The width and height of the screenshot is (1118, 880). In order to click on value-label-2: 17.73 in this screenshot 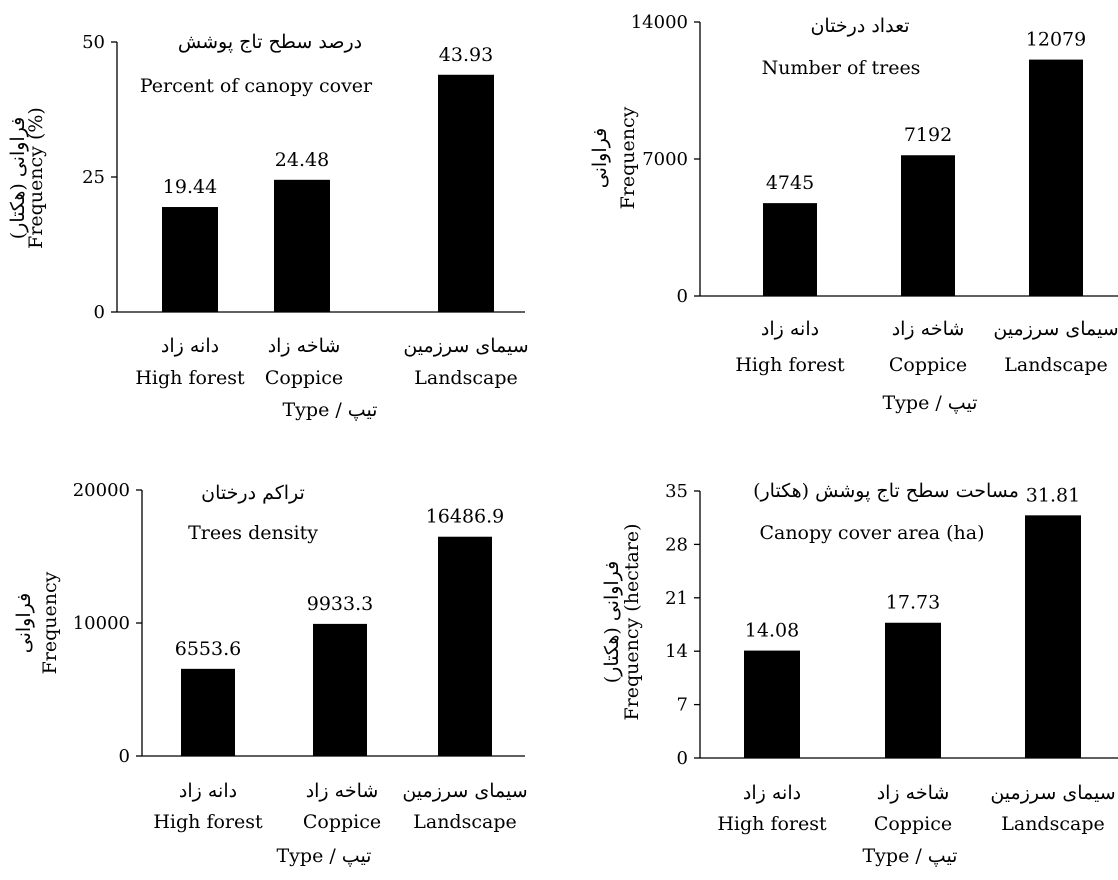, I will do `click(913, 603)`.